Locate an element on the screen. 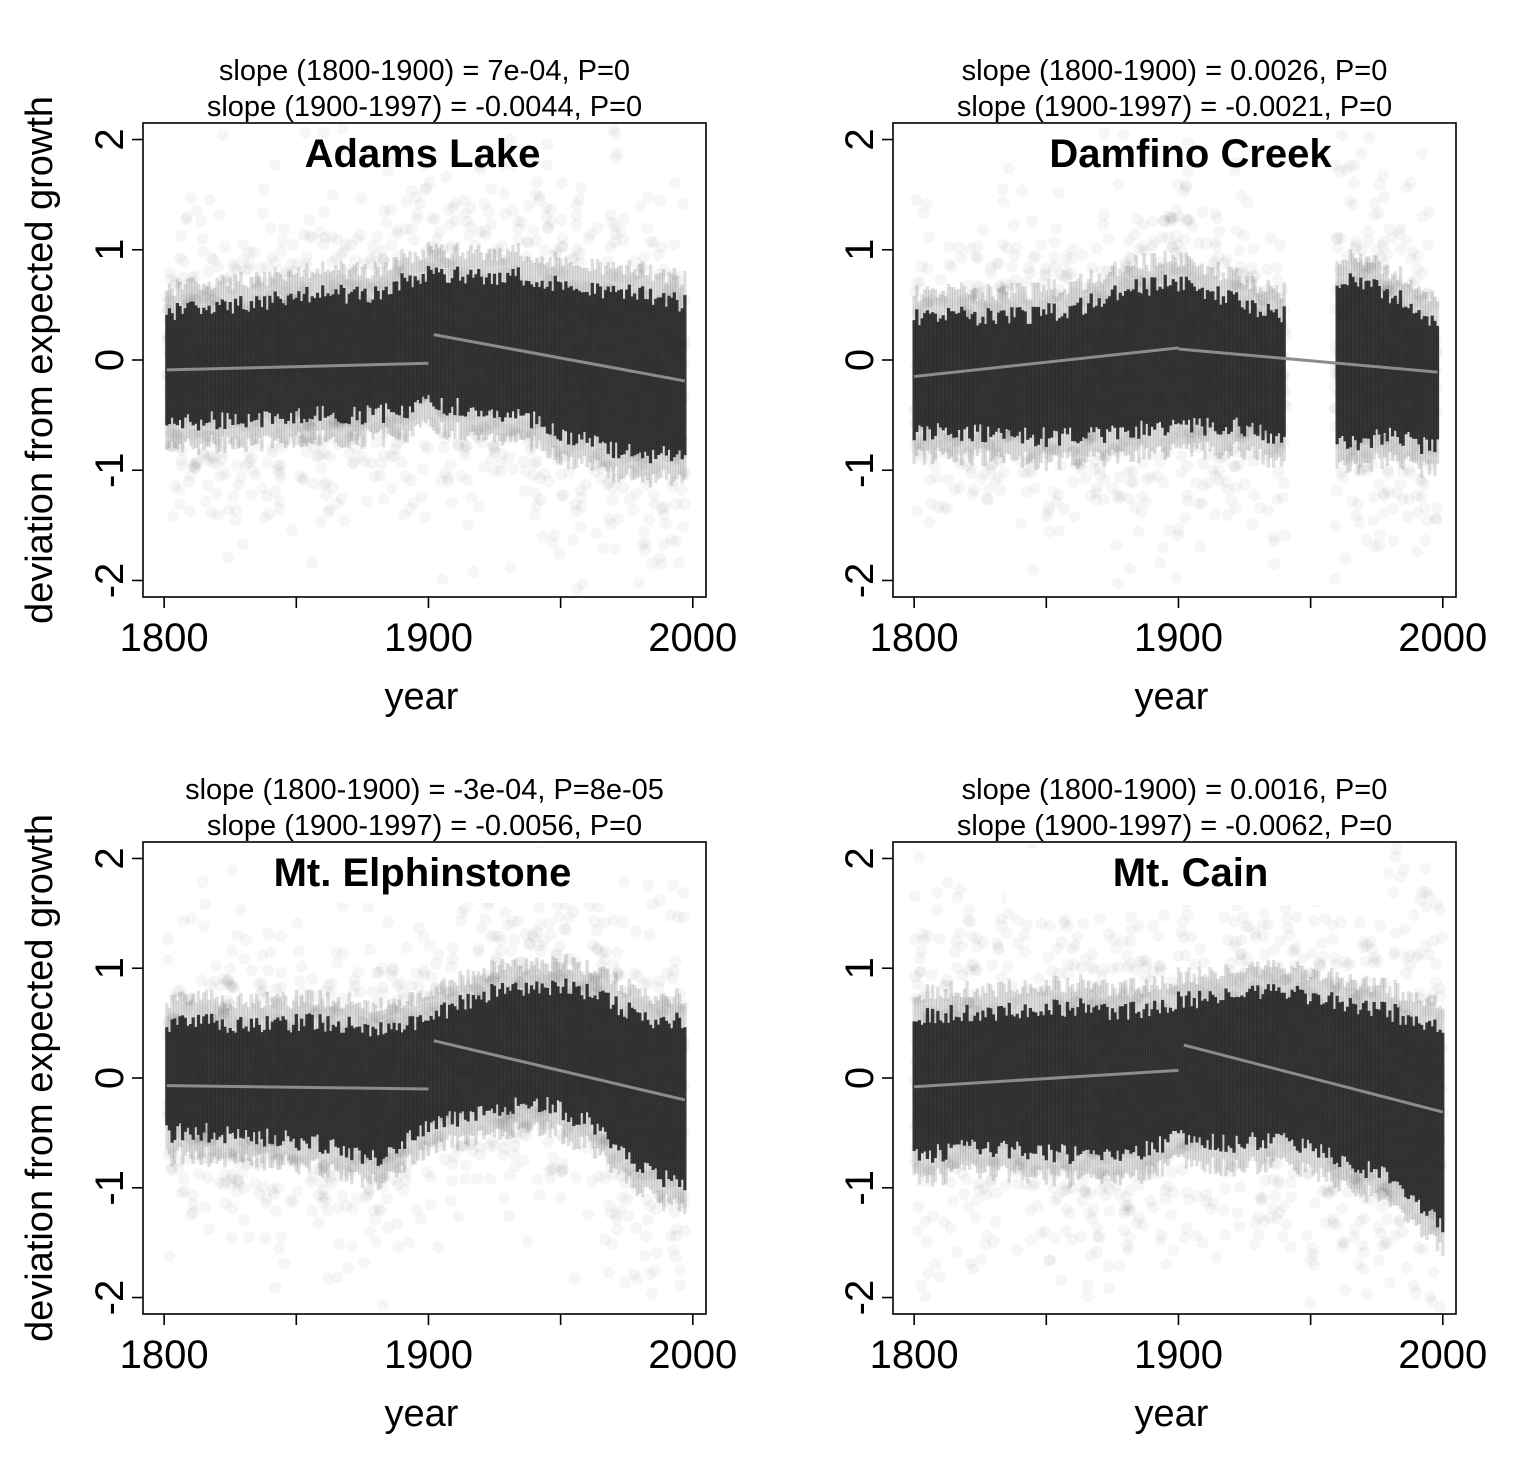  x-tick-label: 2000 is located at coordinates (692, 638).